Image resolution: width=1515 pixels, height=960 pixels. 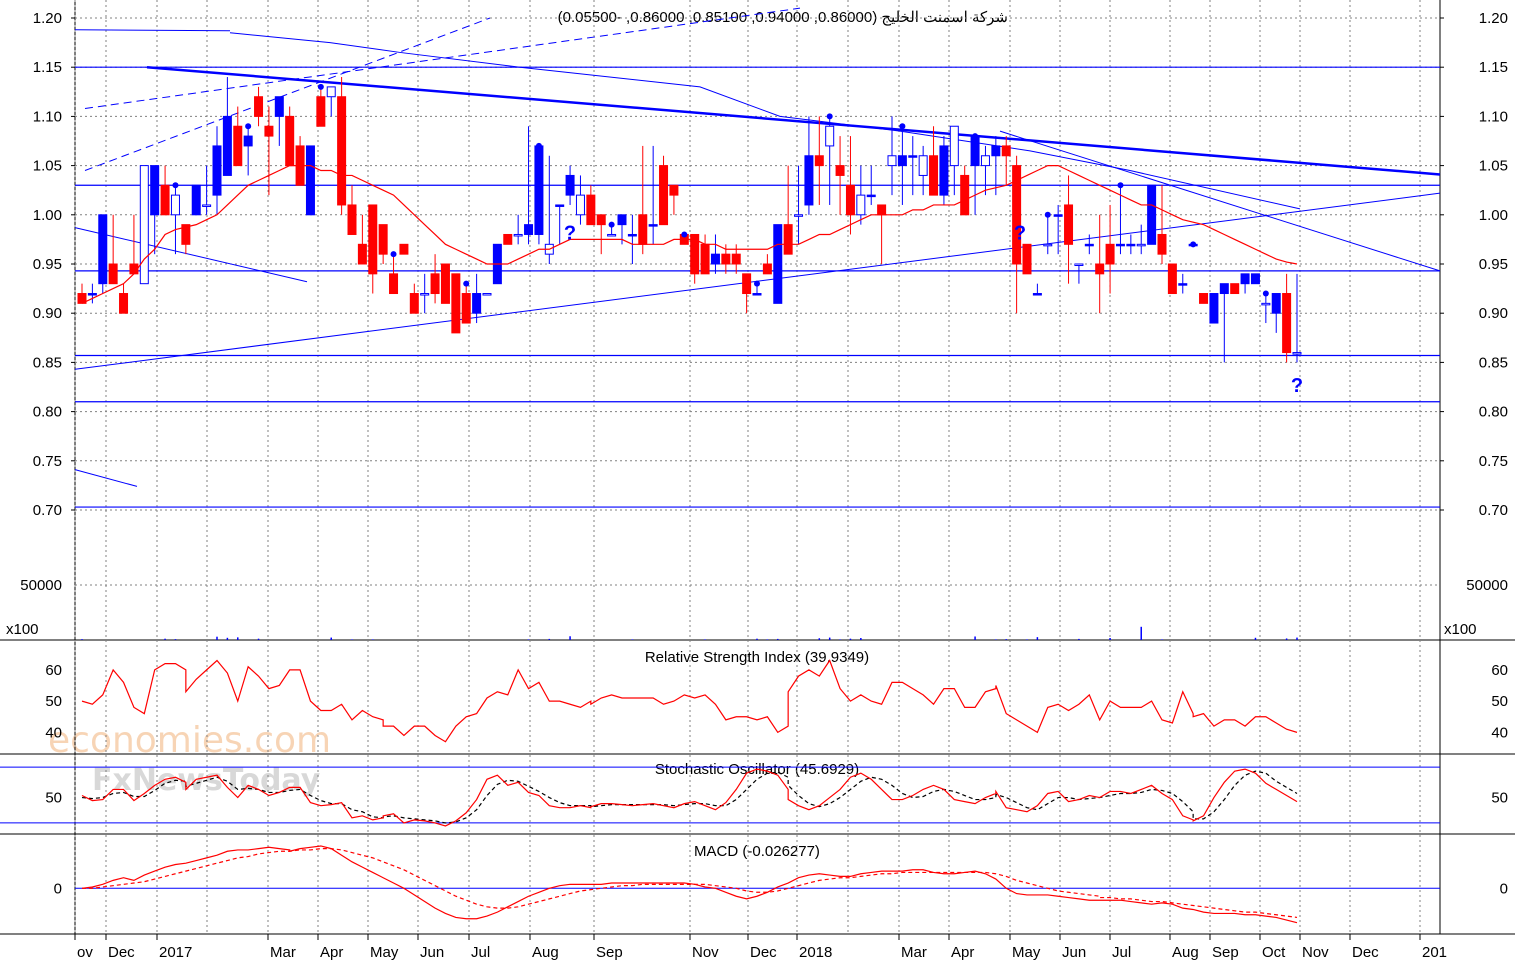 I want to click on rsi-tick-left: 60, so click(x=53, y=670).